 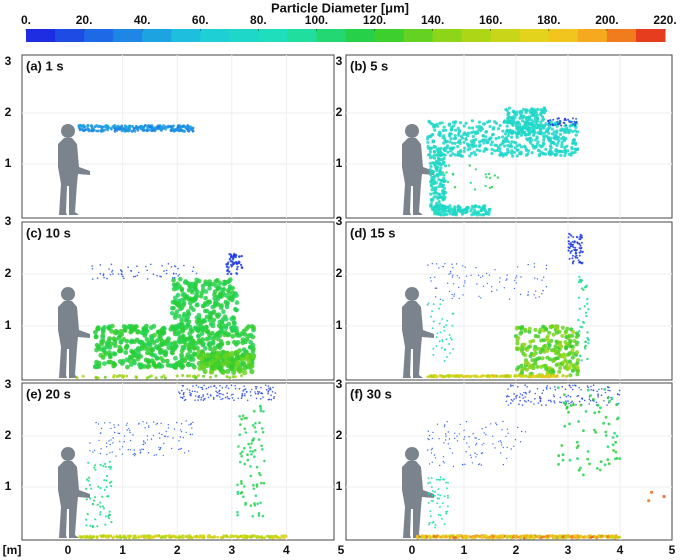 What do you see at coordinates (371, 393) in the screenshot?
I see `panel-label: (f) 30 s` at bounding box center [371, 393].